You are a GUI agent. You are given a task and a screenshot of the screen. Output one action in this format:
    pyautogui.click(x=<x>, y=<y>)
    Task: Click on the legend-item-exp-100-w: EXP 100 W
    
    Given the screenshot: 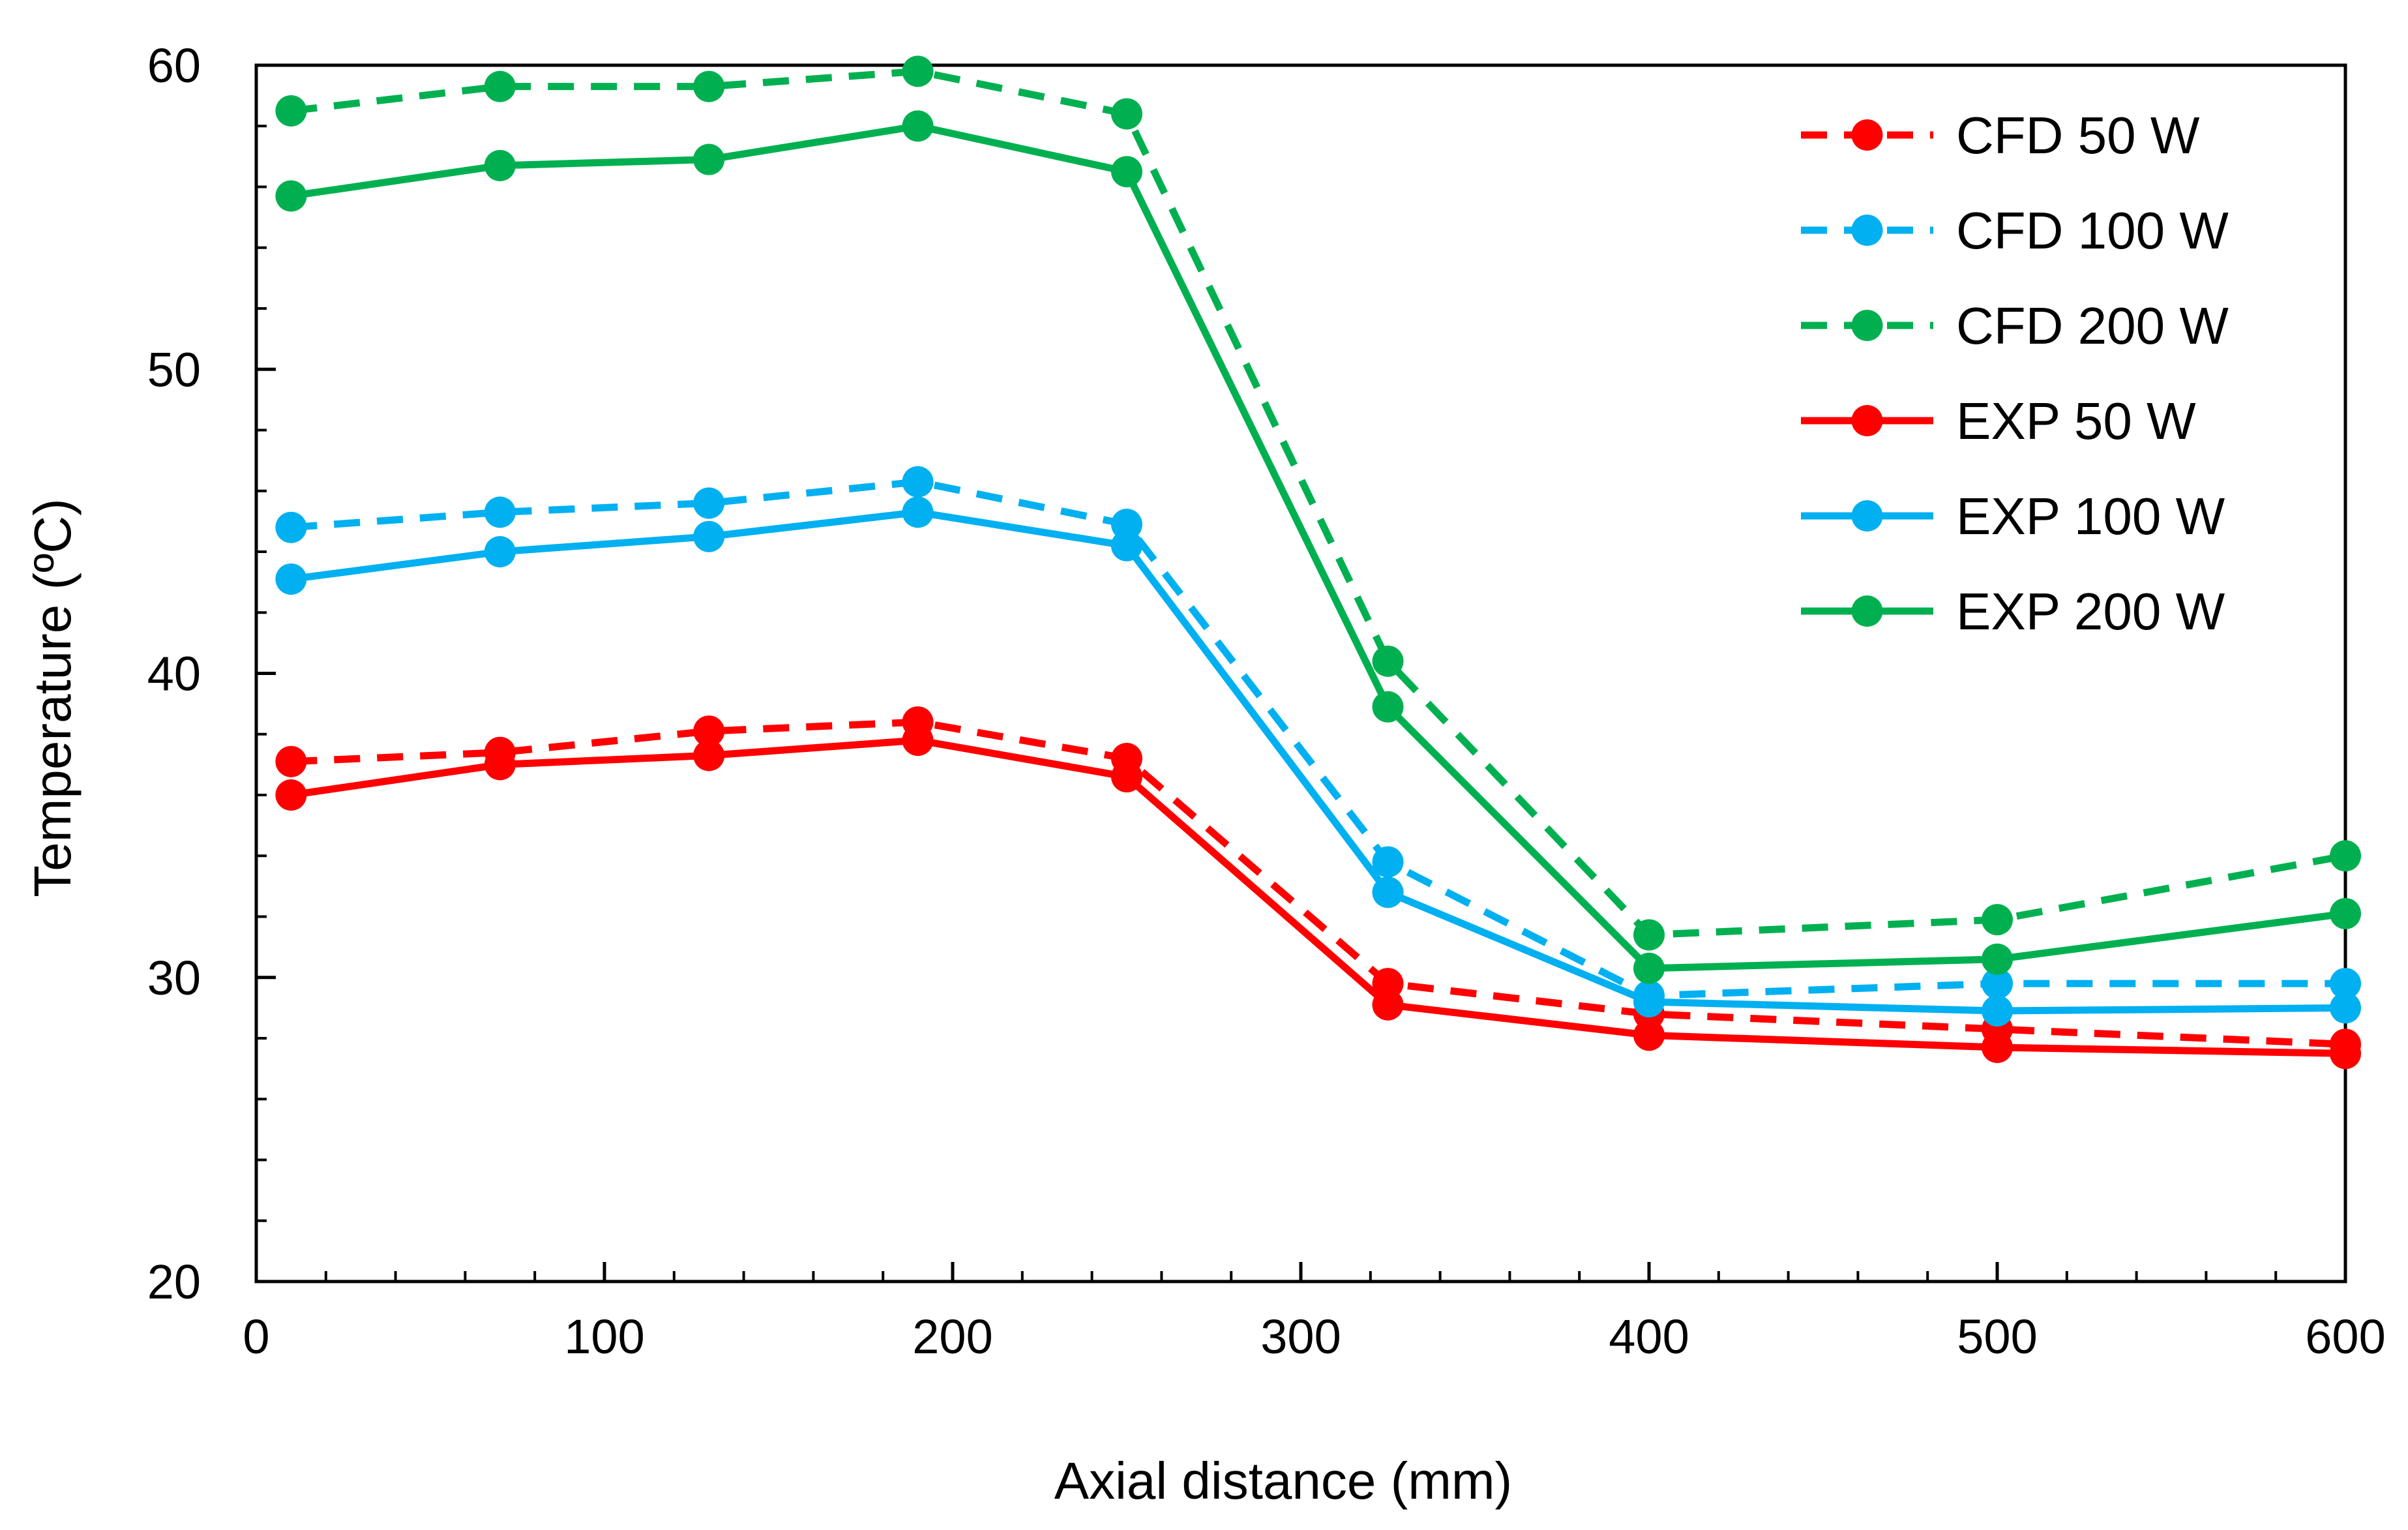 What is the action you would take?
    pyautogui.click(x=2013, y=516)
    